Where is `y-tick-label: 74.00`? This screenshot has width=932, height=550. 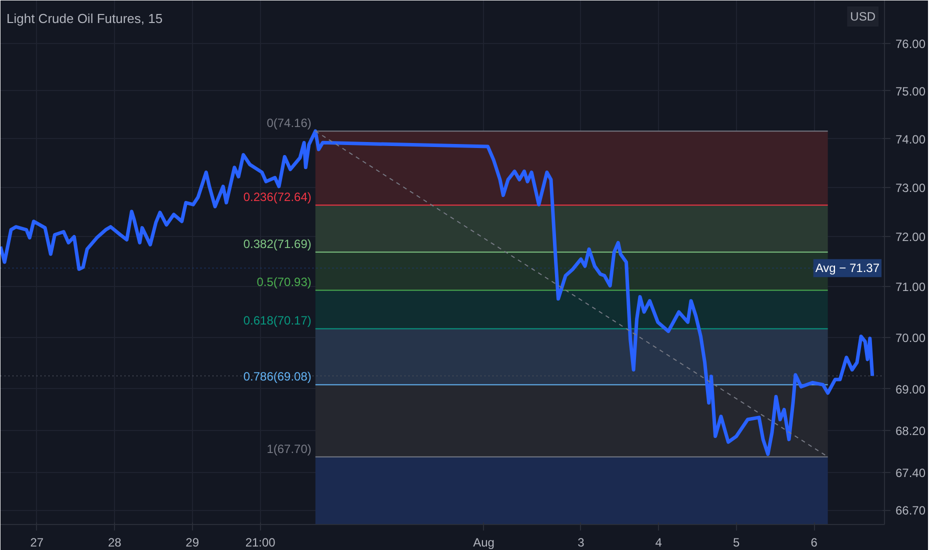 y-tick-label: 74.00 is located at coordinates (911, 139).